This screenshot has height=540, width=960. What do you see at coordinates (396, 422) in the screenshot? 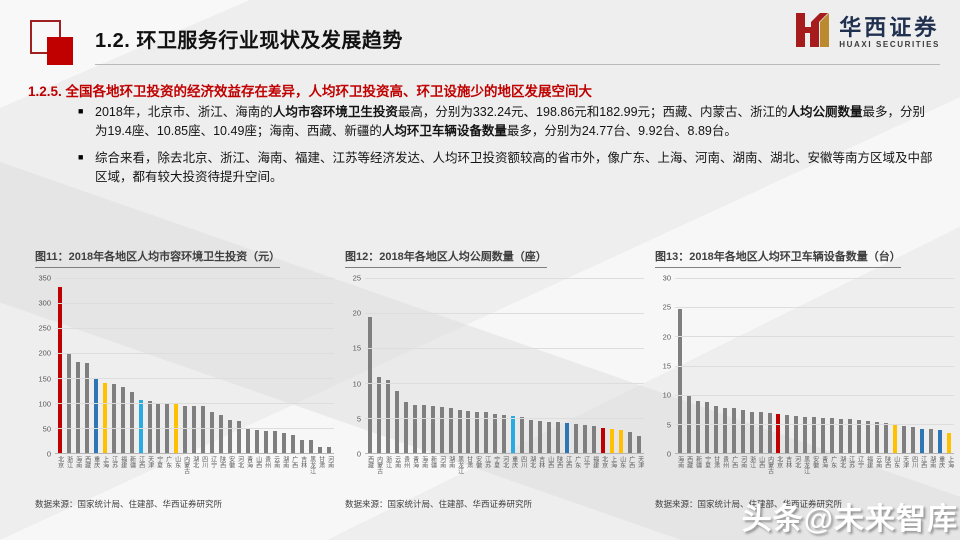
I see `bar-云南` at bounding box center [396, 422].